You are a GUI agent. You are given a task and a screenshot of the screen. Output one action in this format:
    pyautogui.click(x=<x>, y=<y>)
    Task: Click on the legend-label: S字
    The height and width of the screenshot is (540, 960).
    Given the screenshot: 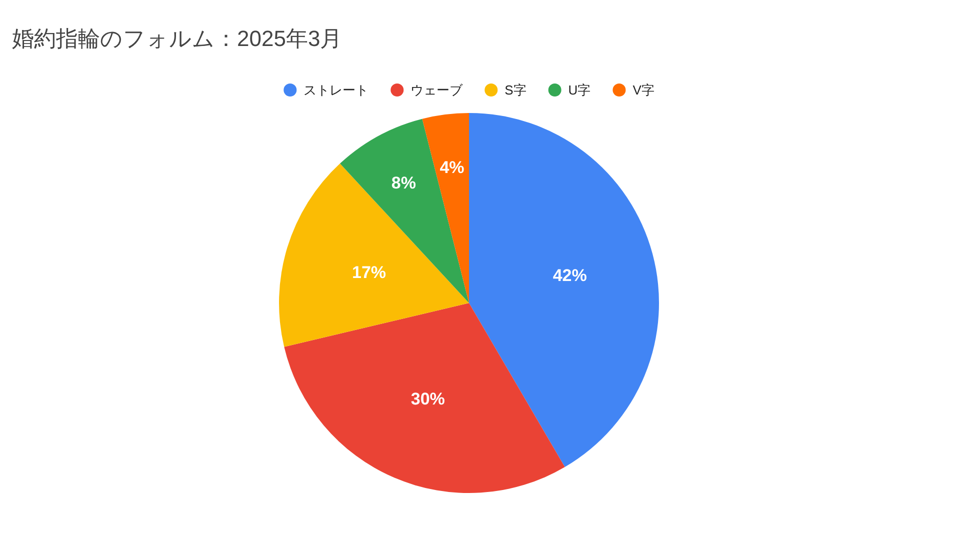 What is the action you would take?
    pyautogui.click(x=515, y=90)
    